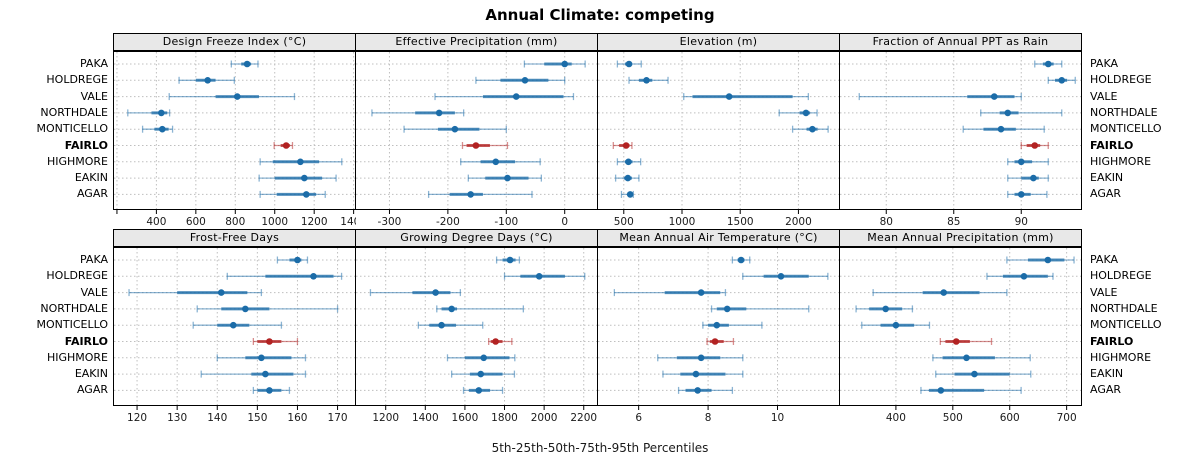 The image size is (1200, 475). I want to click on station-label-left-northdale: NORTHDALE, so click(74, 308).